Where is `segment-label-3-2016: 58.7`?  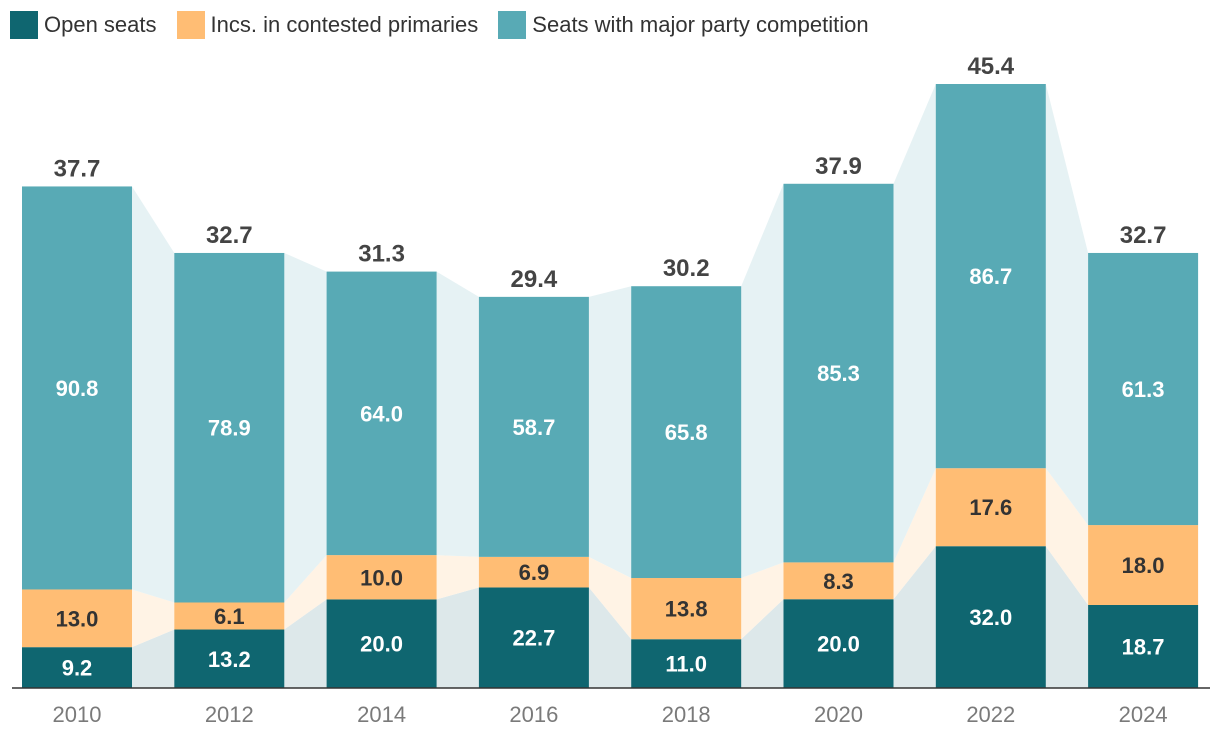
segment-label-3-2016: 58.7 is located at coordinates (533, 427).